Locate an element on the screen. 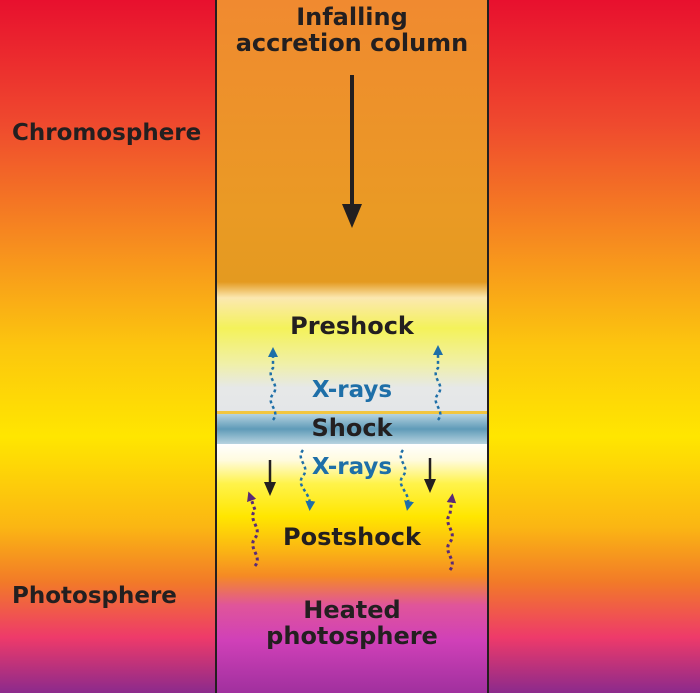  infall-arrow is located at coordinates (352, 151).